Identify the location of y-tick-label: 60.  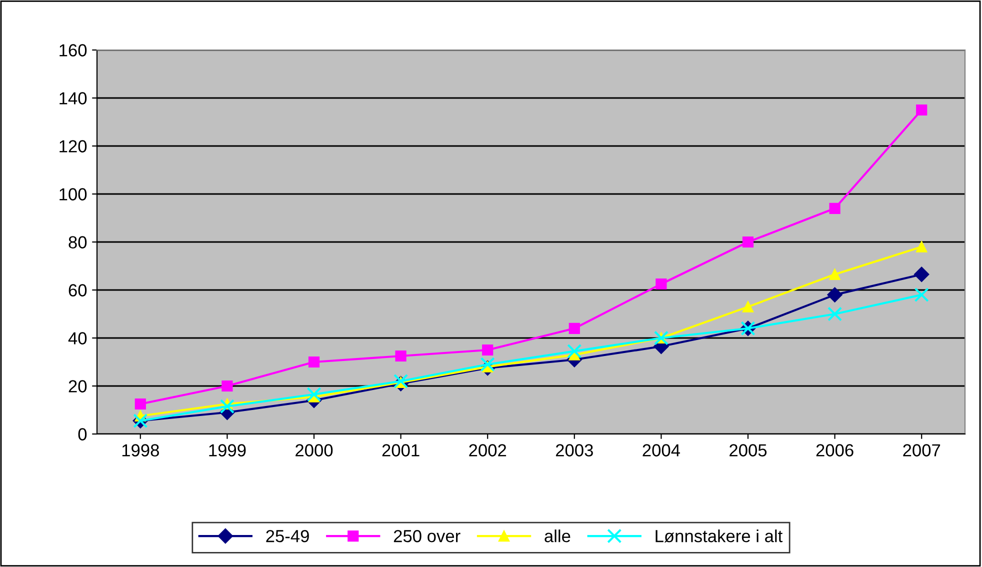
(77, 290).